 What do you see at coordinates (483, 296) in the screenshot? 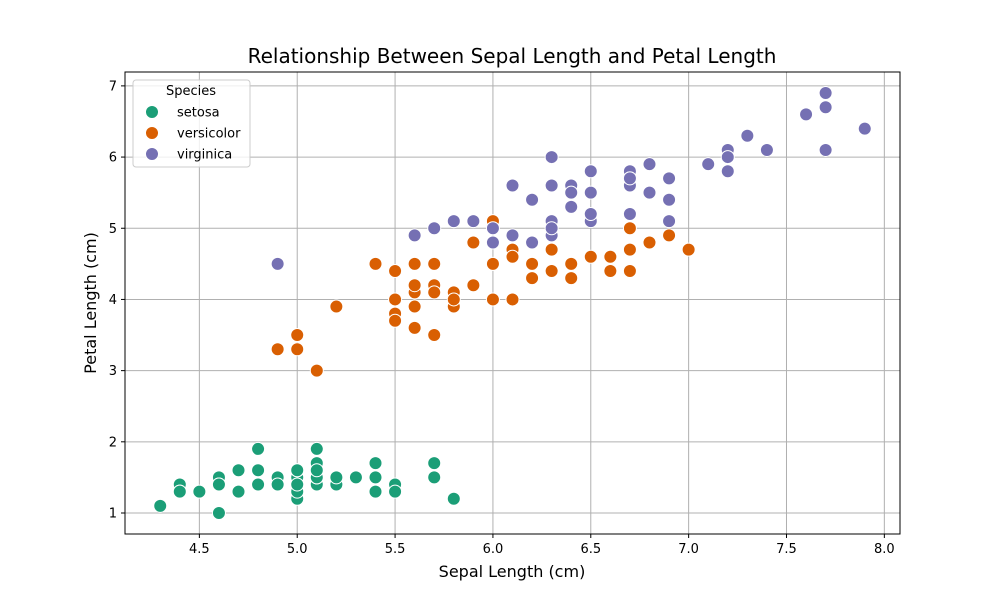
I see `series-versicolor` at bounding box center [483, 296].